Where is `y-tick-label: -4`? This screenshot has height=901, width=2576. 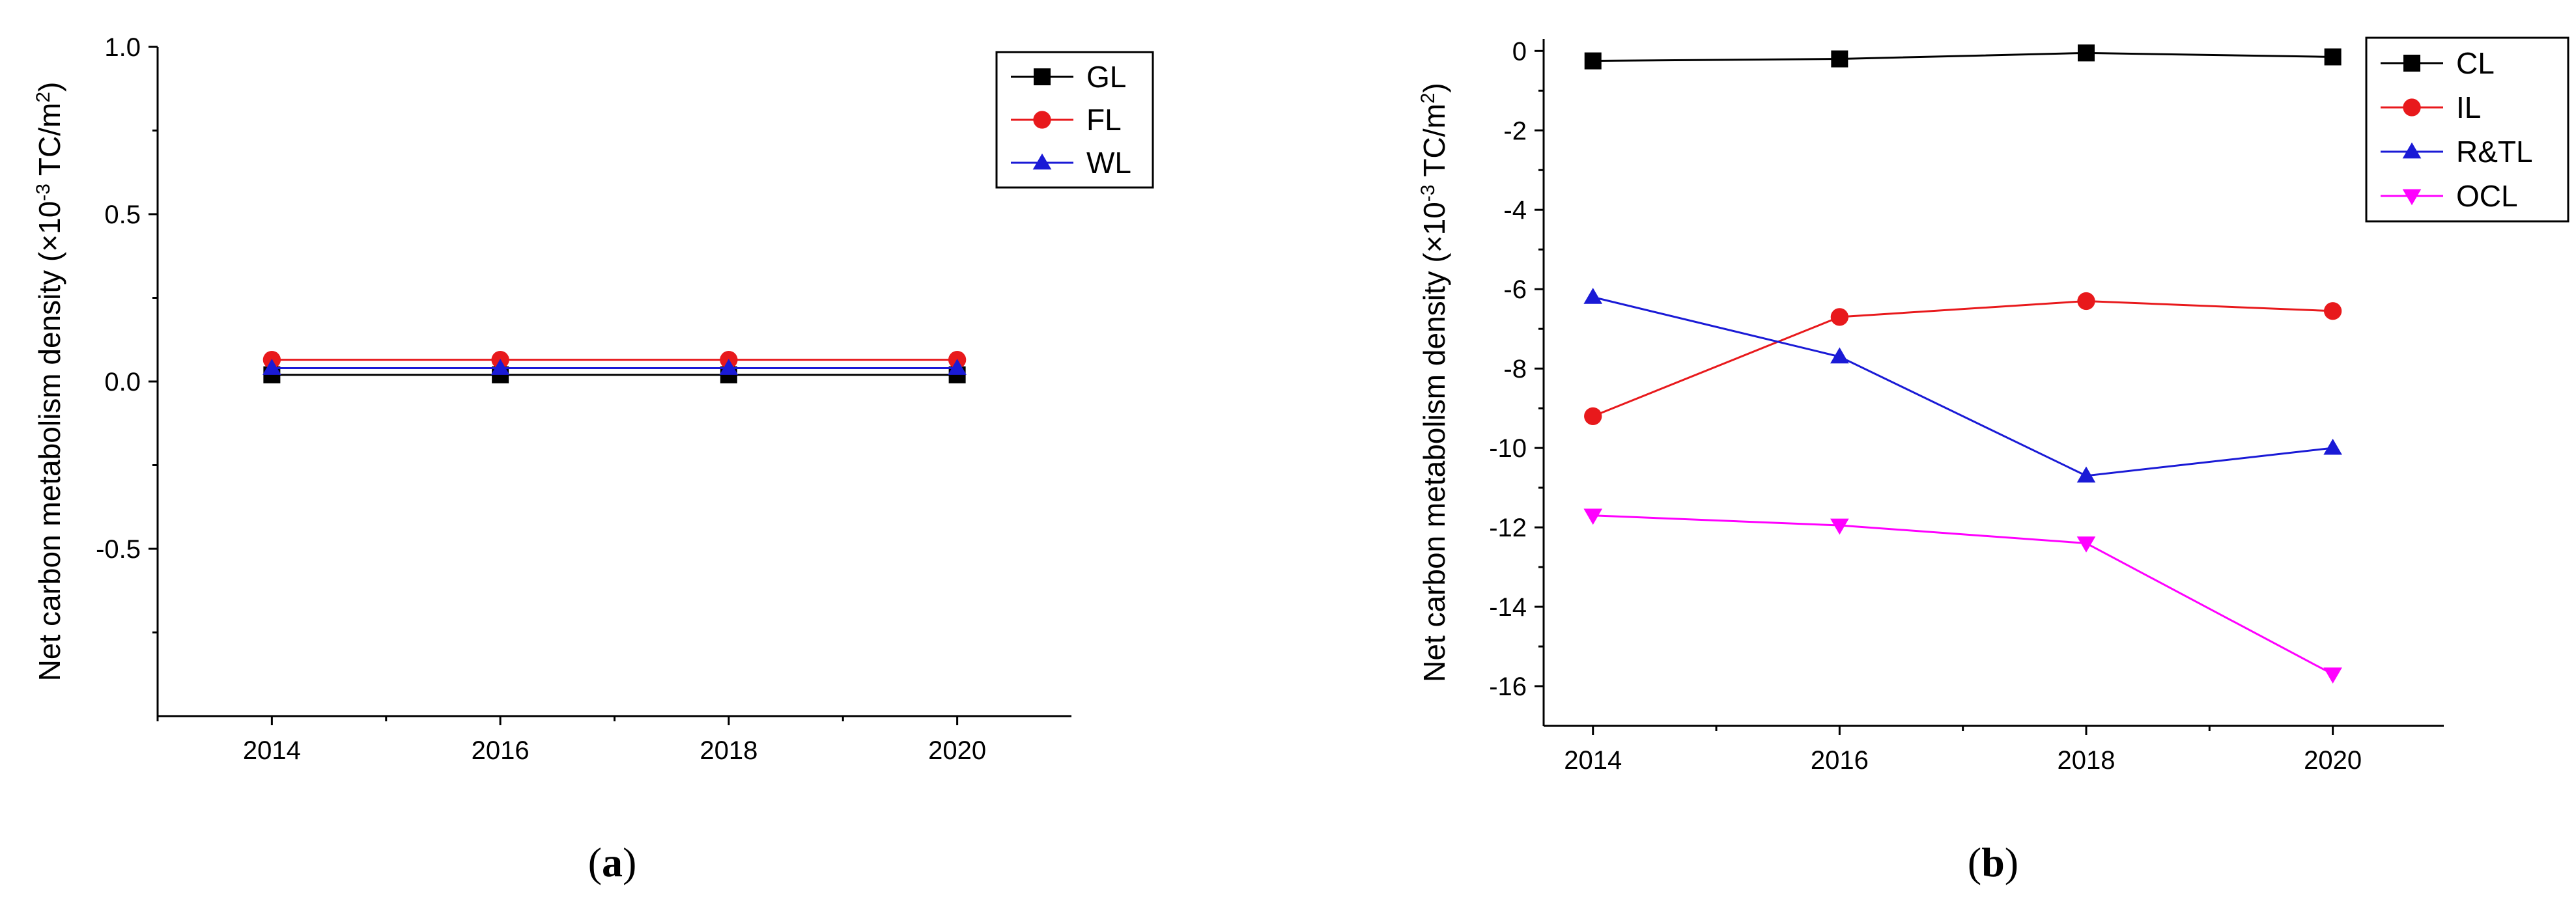 y-tick-label: -4 is located at coordinates (1515, 210).